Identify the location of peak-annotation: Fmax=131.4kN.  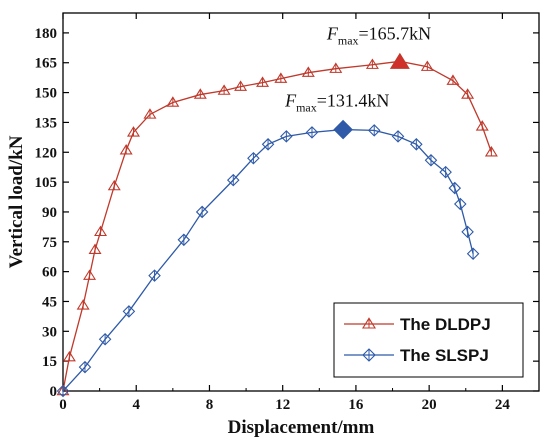
(336, 103).